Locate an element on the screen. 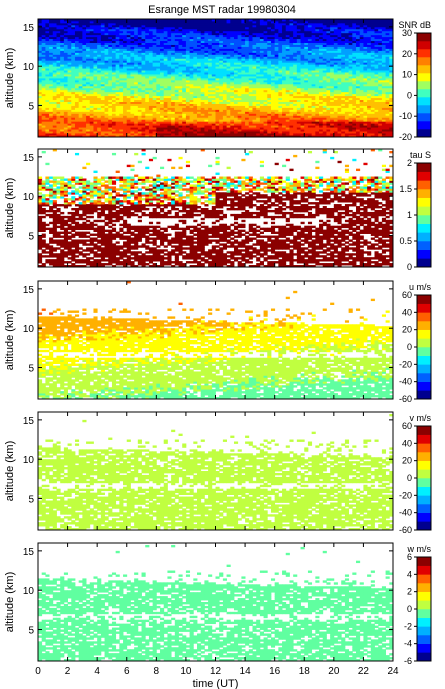 The width and height of the screenshot is (445, 689). figure-title: Esrange MST radar 19980304 is located at coordinates (222, 10).